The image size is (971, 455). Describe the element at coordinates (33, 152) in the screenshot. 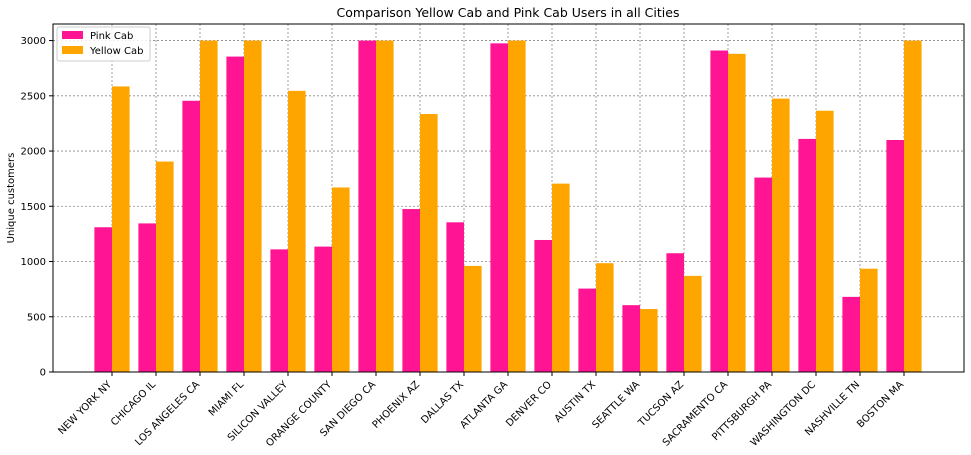

I see `y-tick-label: 2000` at that location.